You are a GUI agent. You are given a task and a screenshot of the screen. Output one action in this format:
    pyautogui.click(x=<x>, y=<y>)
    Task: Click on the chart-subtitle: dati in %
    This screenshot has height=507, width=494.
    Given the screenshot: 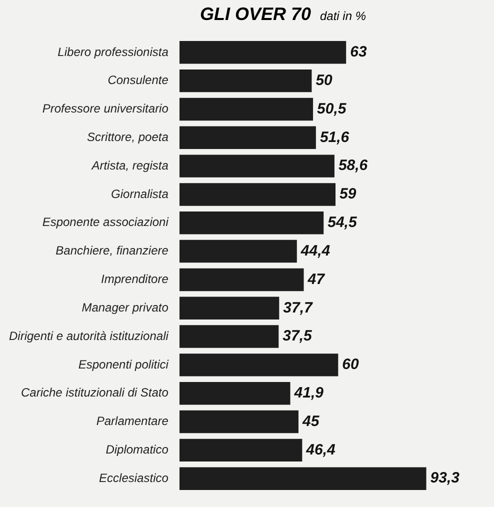 What is the action you would take?
    pyautogui.click(x=343, y=16)
    